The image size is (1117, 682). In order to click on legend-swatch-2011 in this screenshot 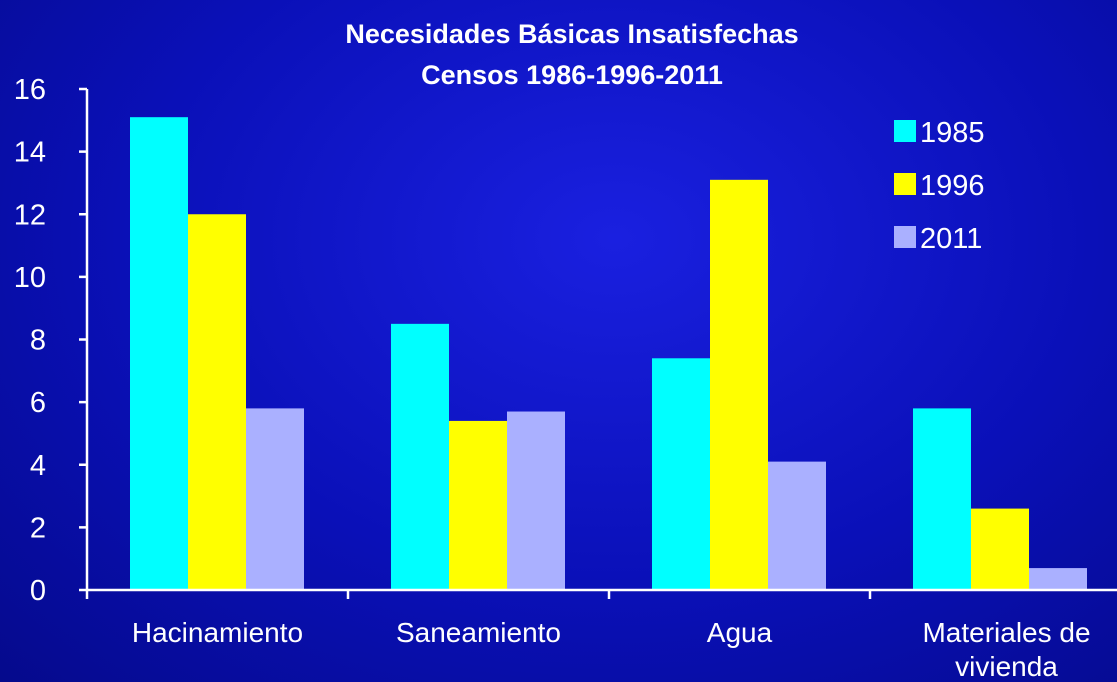, I will do `click(905, 237)`.